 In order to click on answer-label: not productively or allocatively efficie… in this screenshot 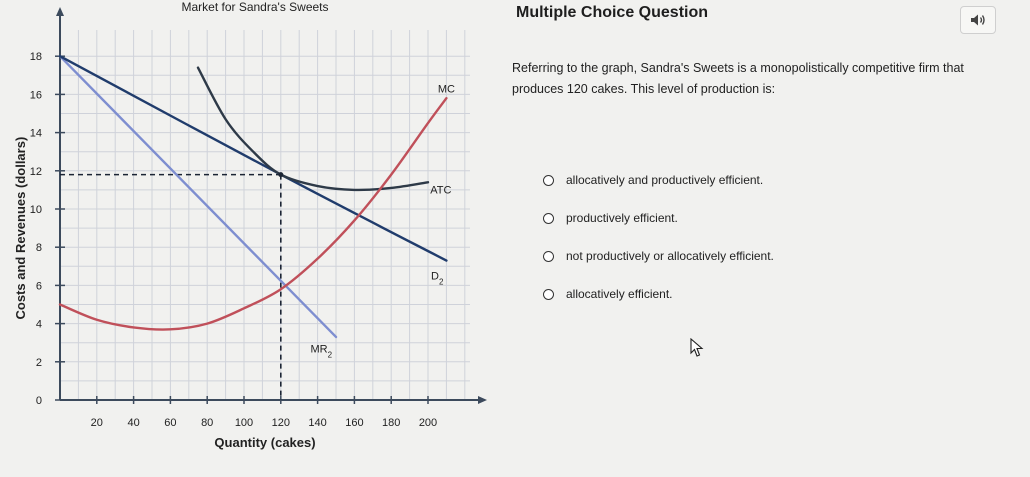, I will do `click(670, 256)`.